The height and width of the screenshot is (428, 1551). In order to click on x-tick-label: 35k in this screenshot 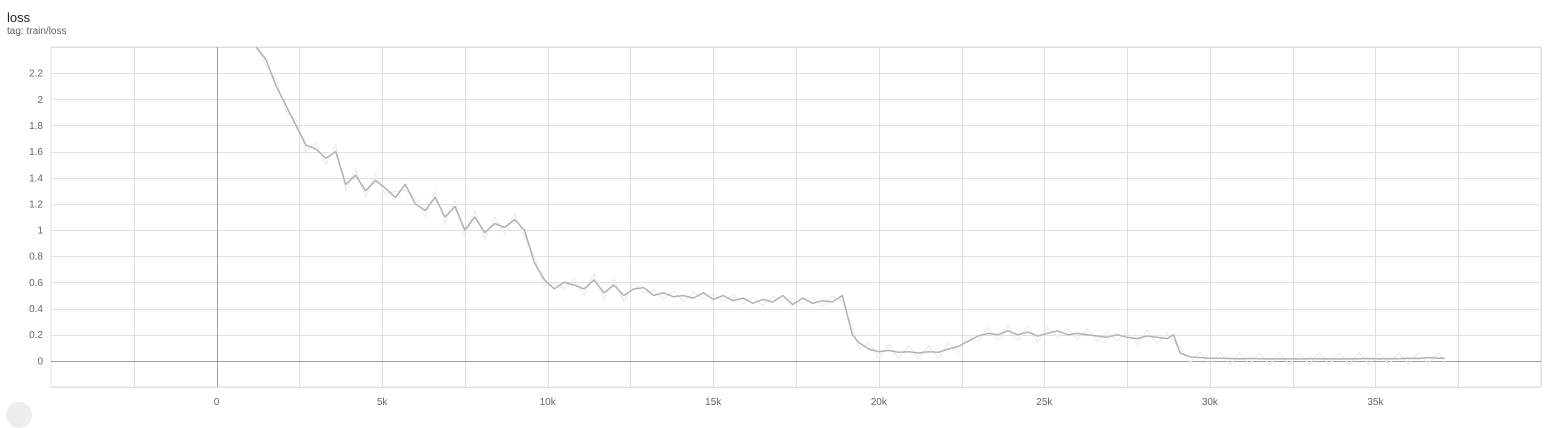, I will do `click(1375, 402)`.